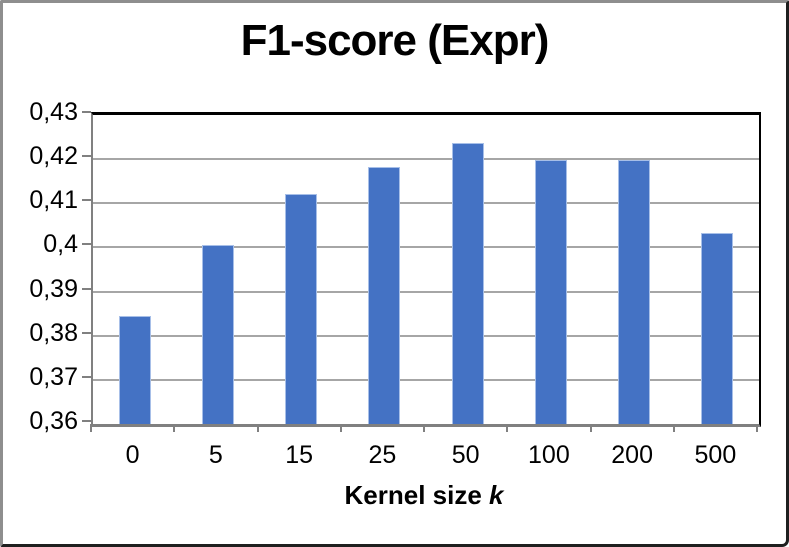 Image resolution: width=789 pixels, height=547 pixels. Describe the element at coordinates (382, 455) in the screenshot. I see `x-tick-label: 25` at that location.